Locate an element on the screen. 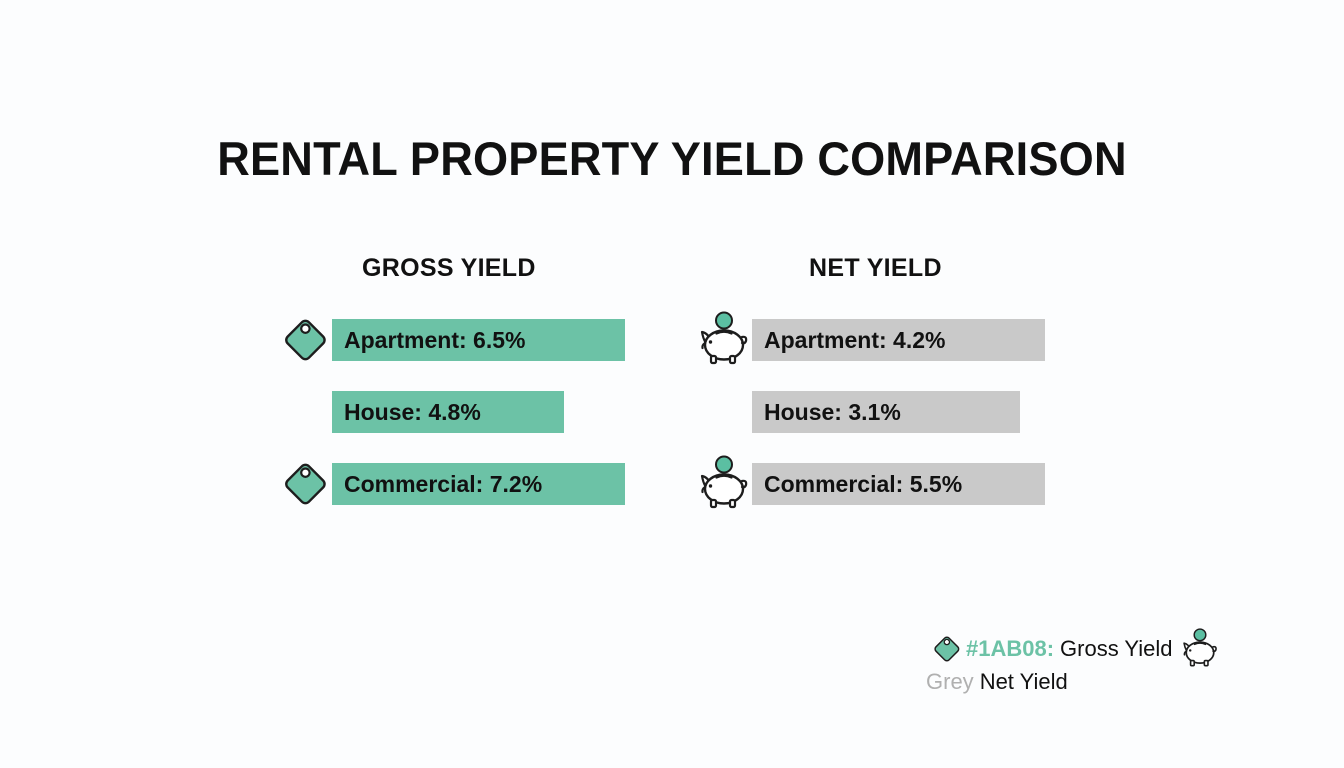 Image resolution: width=1344 pixels, height=768 pixels. bar-row-gross-apartment: Apartment: 6.5% is located at coordinates (450, 340).